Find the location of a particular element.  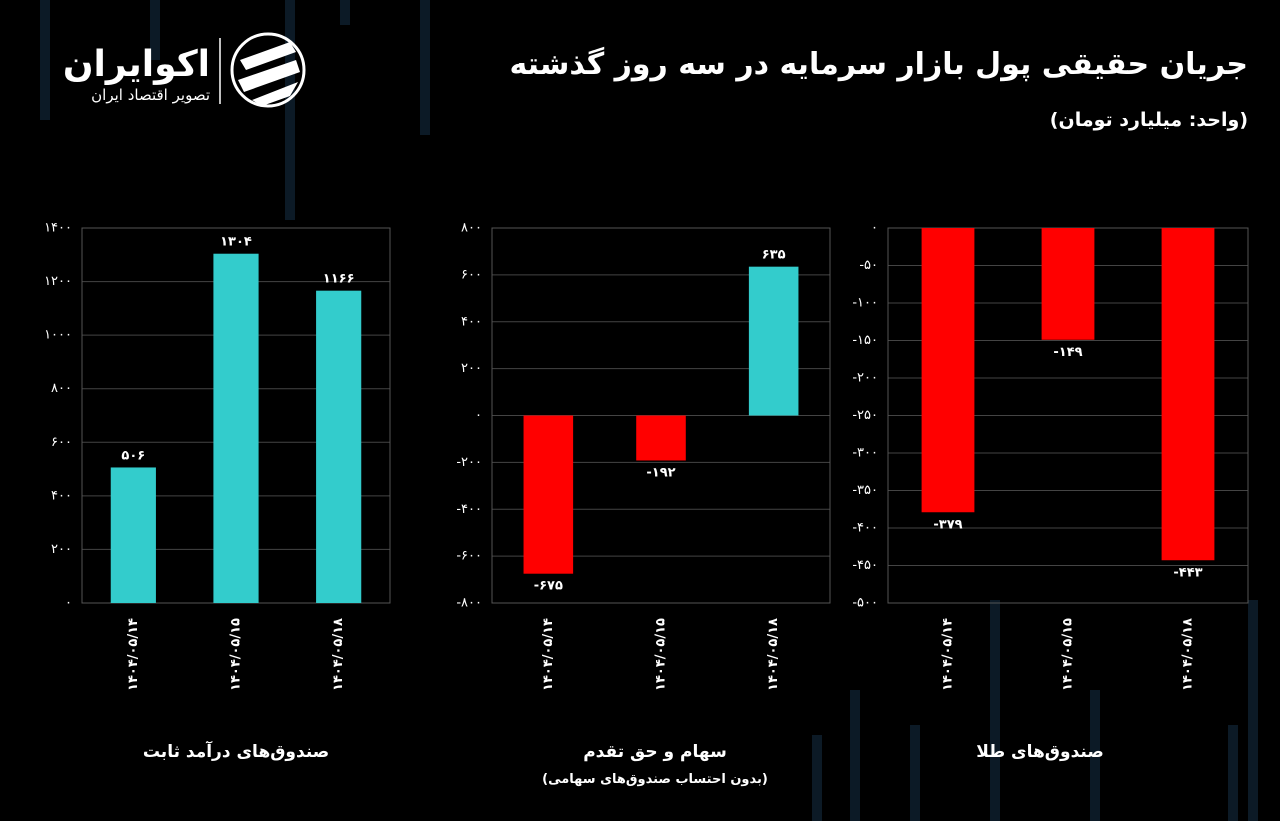

y-tick-label: -۴۵۰ is located at coordinates (865, 565).